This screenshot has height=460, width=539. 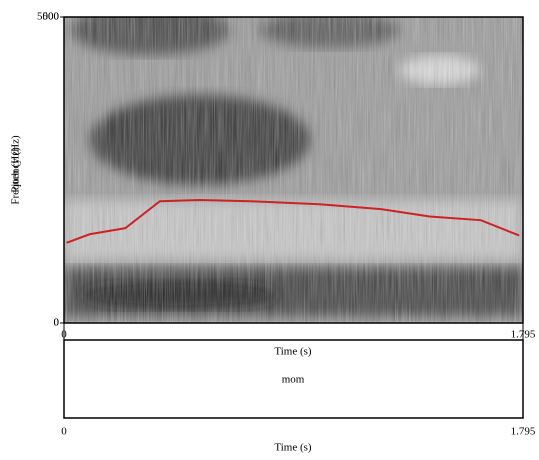 I want to click on y-tick-label: 5000, so click(x=48, y=17).